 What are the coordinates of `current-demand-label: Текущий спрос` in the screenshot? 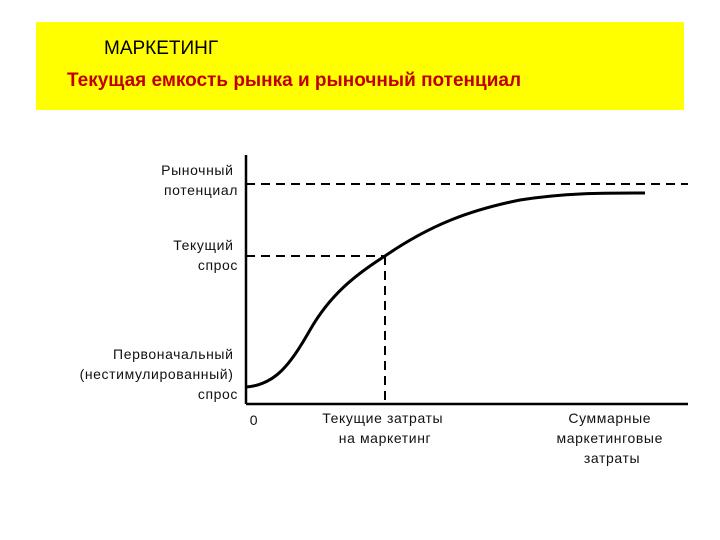 It's located at (205, 255).